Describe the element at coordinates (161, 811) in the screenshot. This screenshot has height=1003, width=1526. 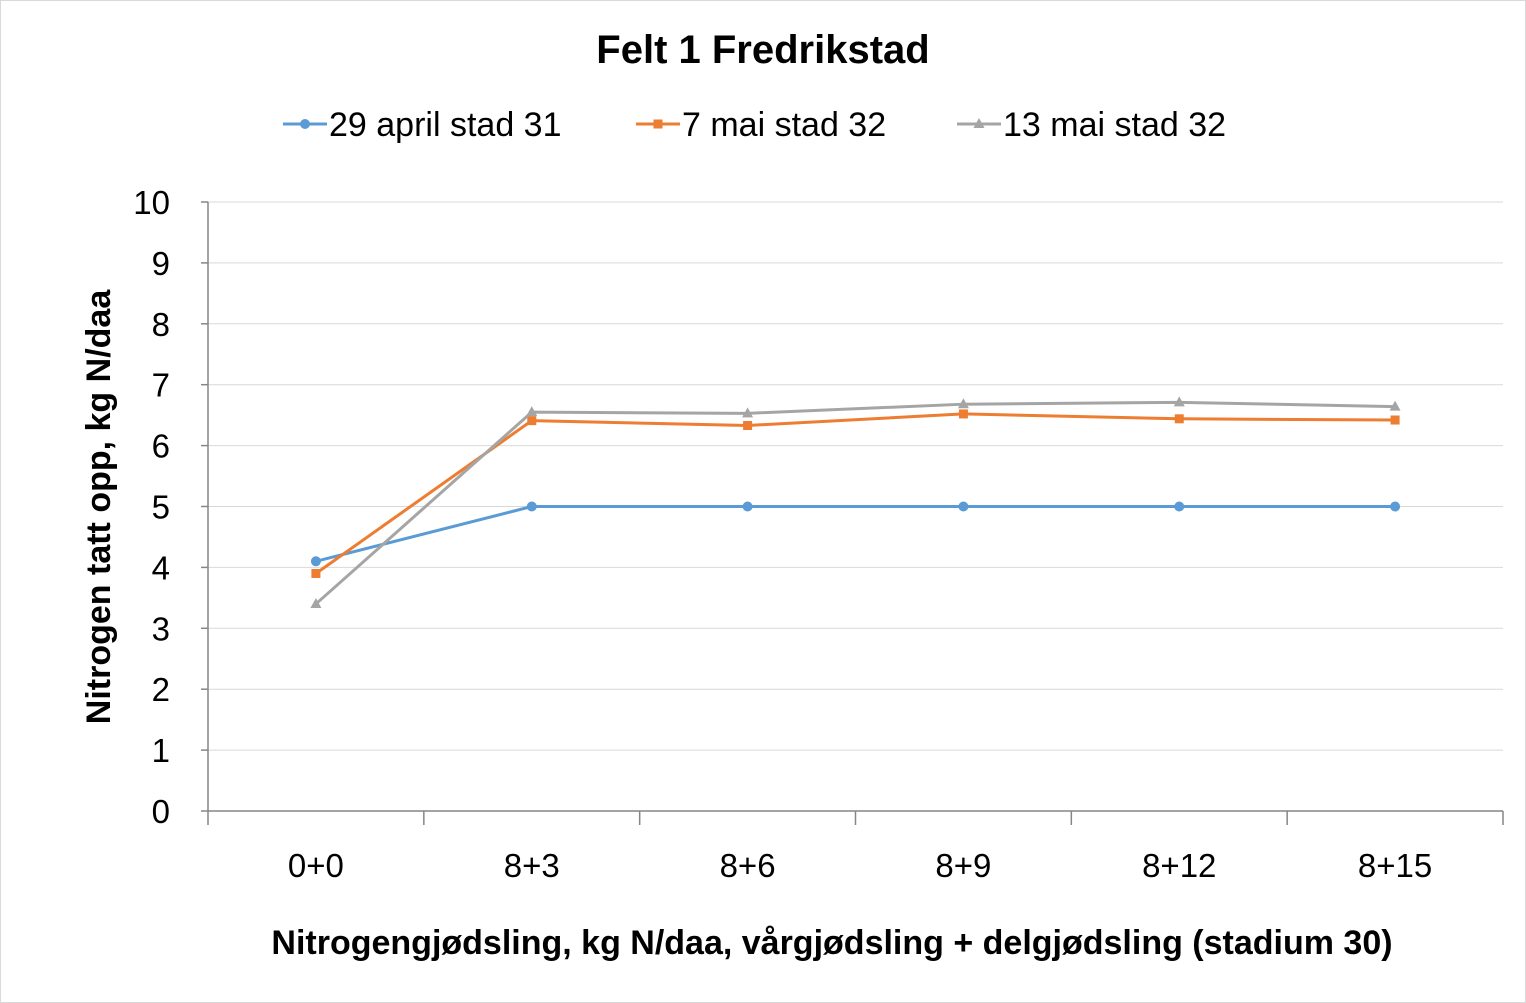
I see `y-tick-label: 0` at that location.